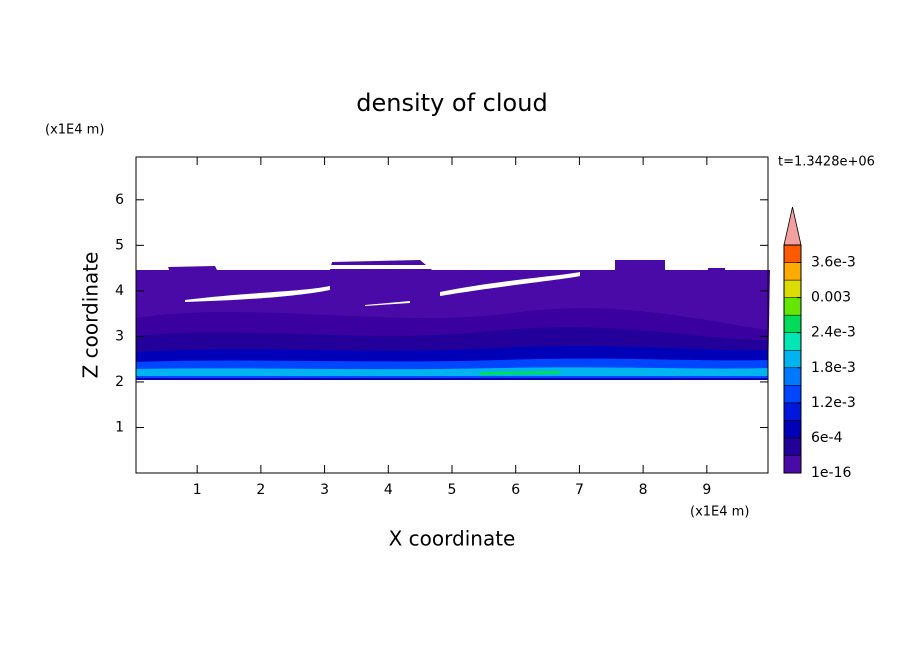 Image resolution: width=904 pixels, height=654 pixels. I want to click on y-tick-label: 6, so click(119, 200).